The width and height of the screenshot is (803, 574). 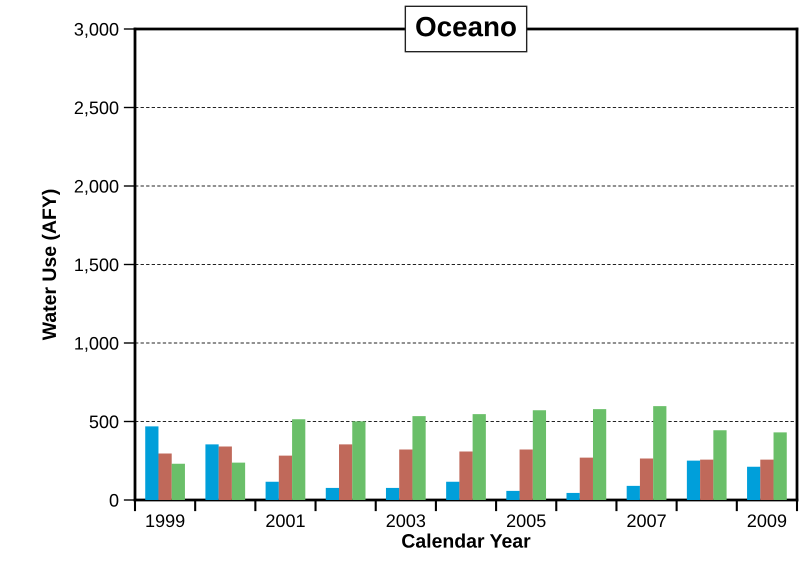 I want to click on y-axis-title: Water Use (AFY), so click(x=51, y=265).